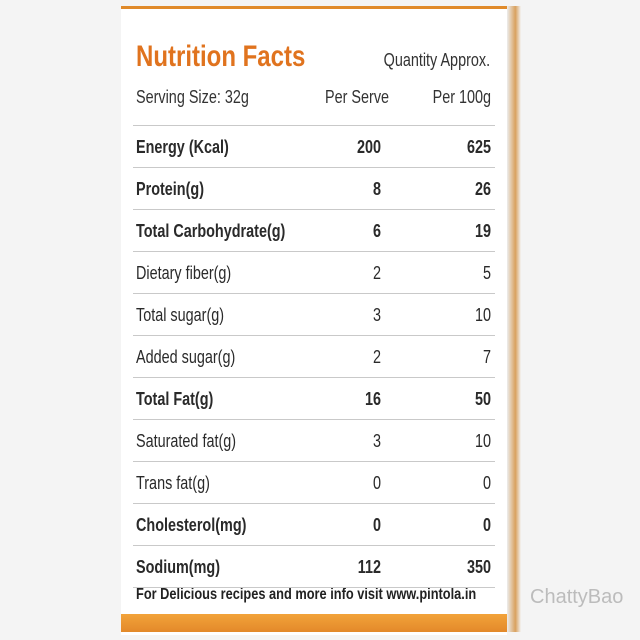  I want to click on per-serve-value: 6, so click(376, 231).